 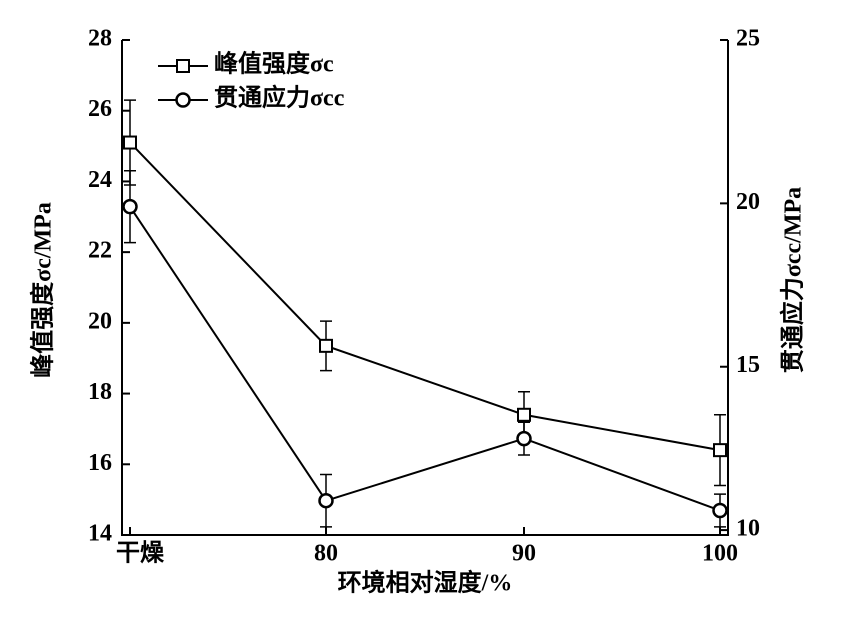 I want to click on y-tick-label: 18, so click(x=100, y=392).